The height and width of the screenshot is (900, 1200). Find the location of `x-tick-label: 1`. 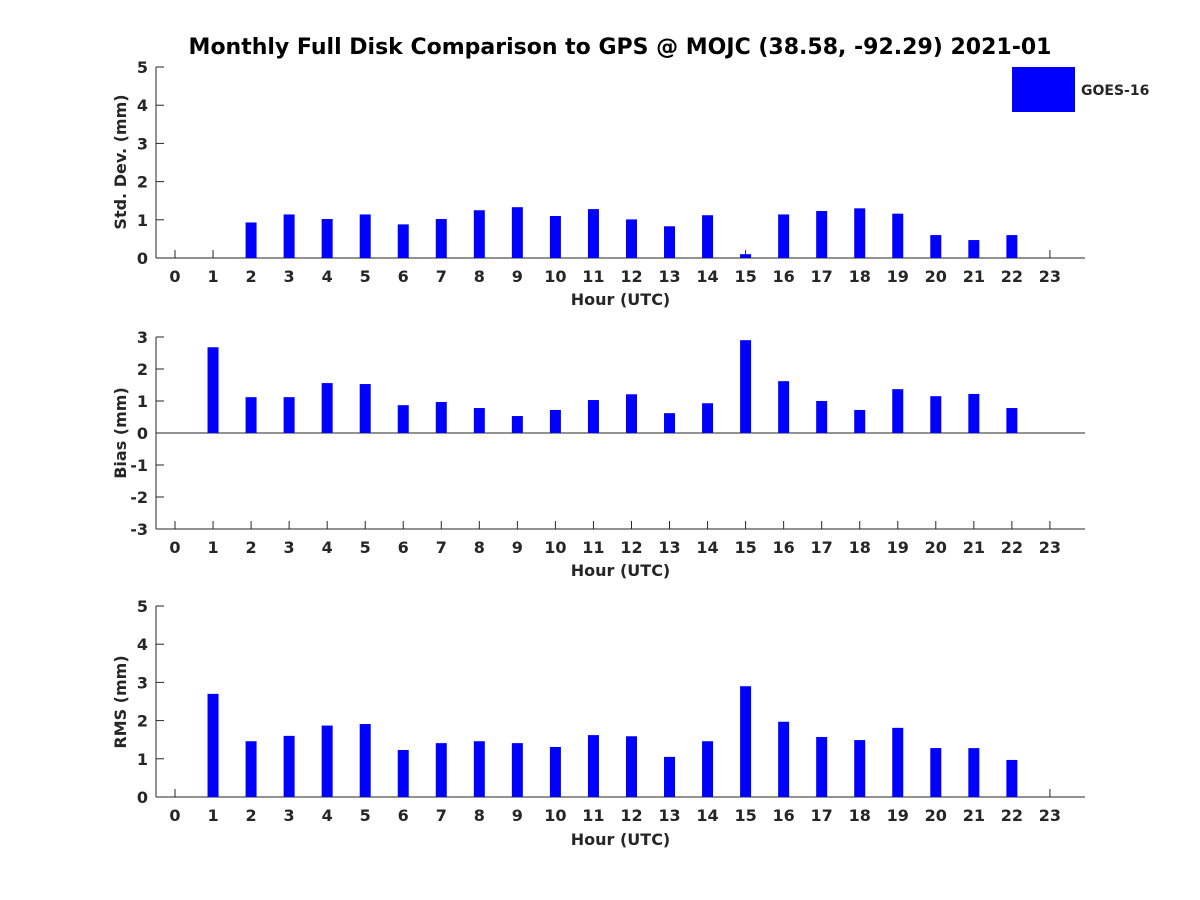

x-tick-label: 1 is located at coordinates (212, 815).